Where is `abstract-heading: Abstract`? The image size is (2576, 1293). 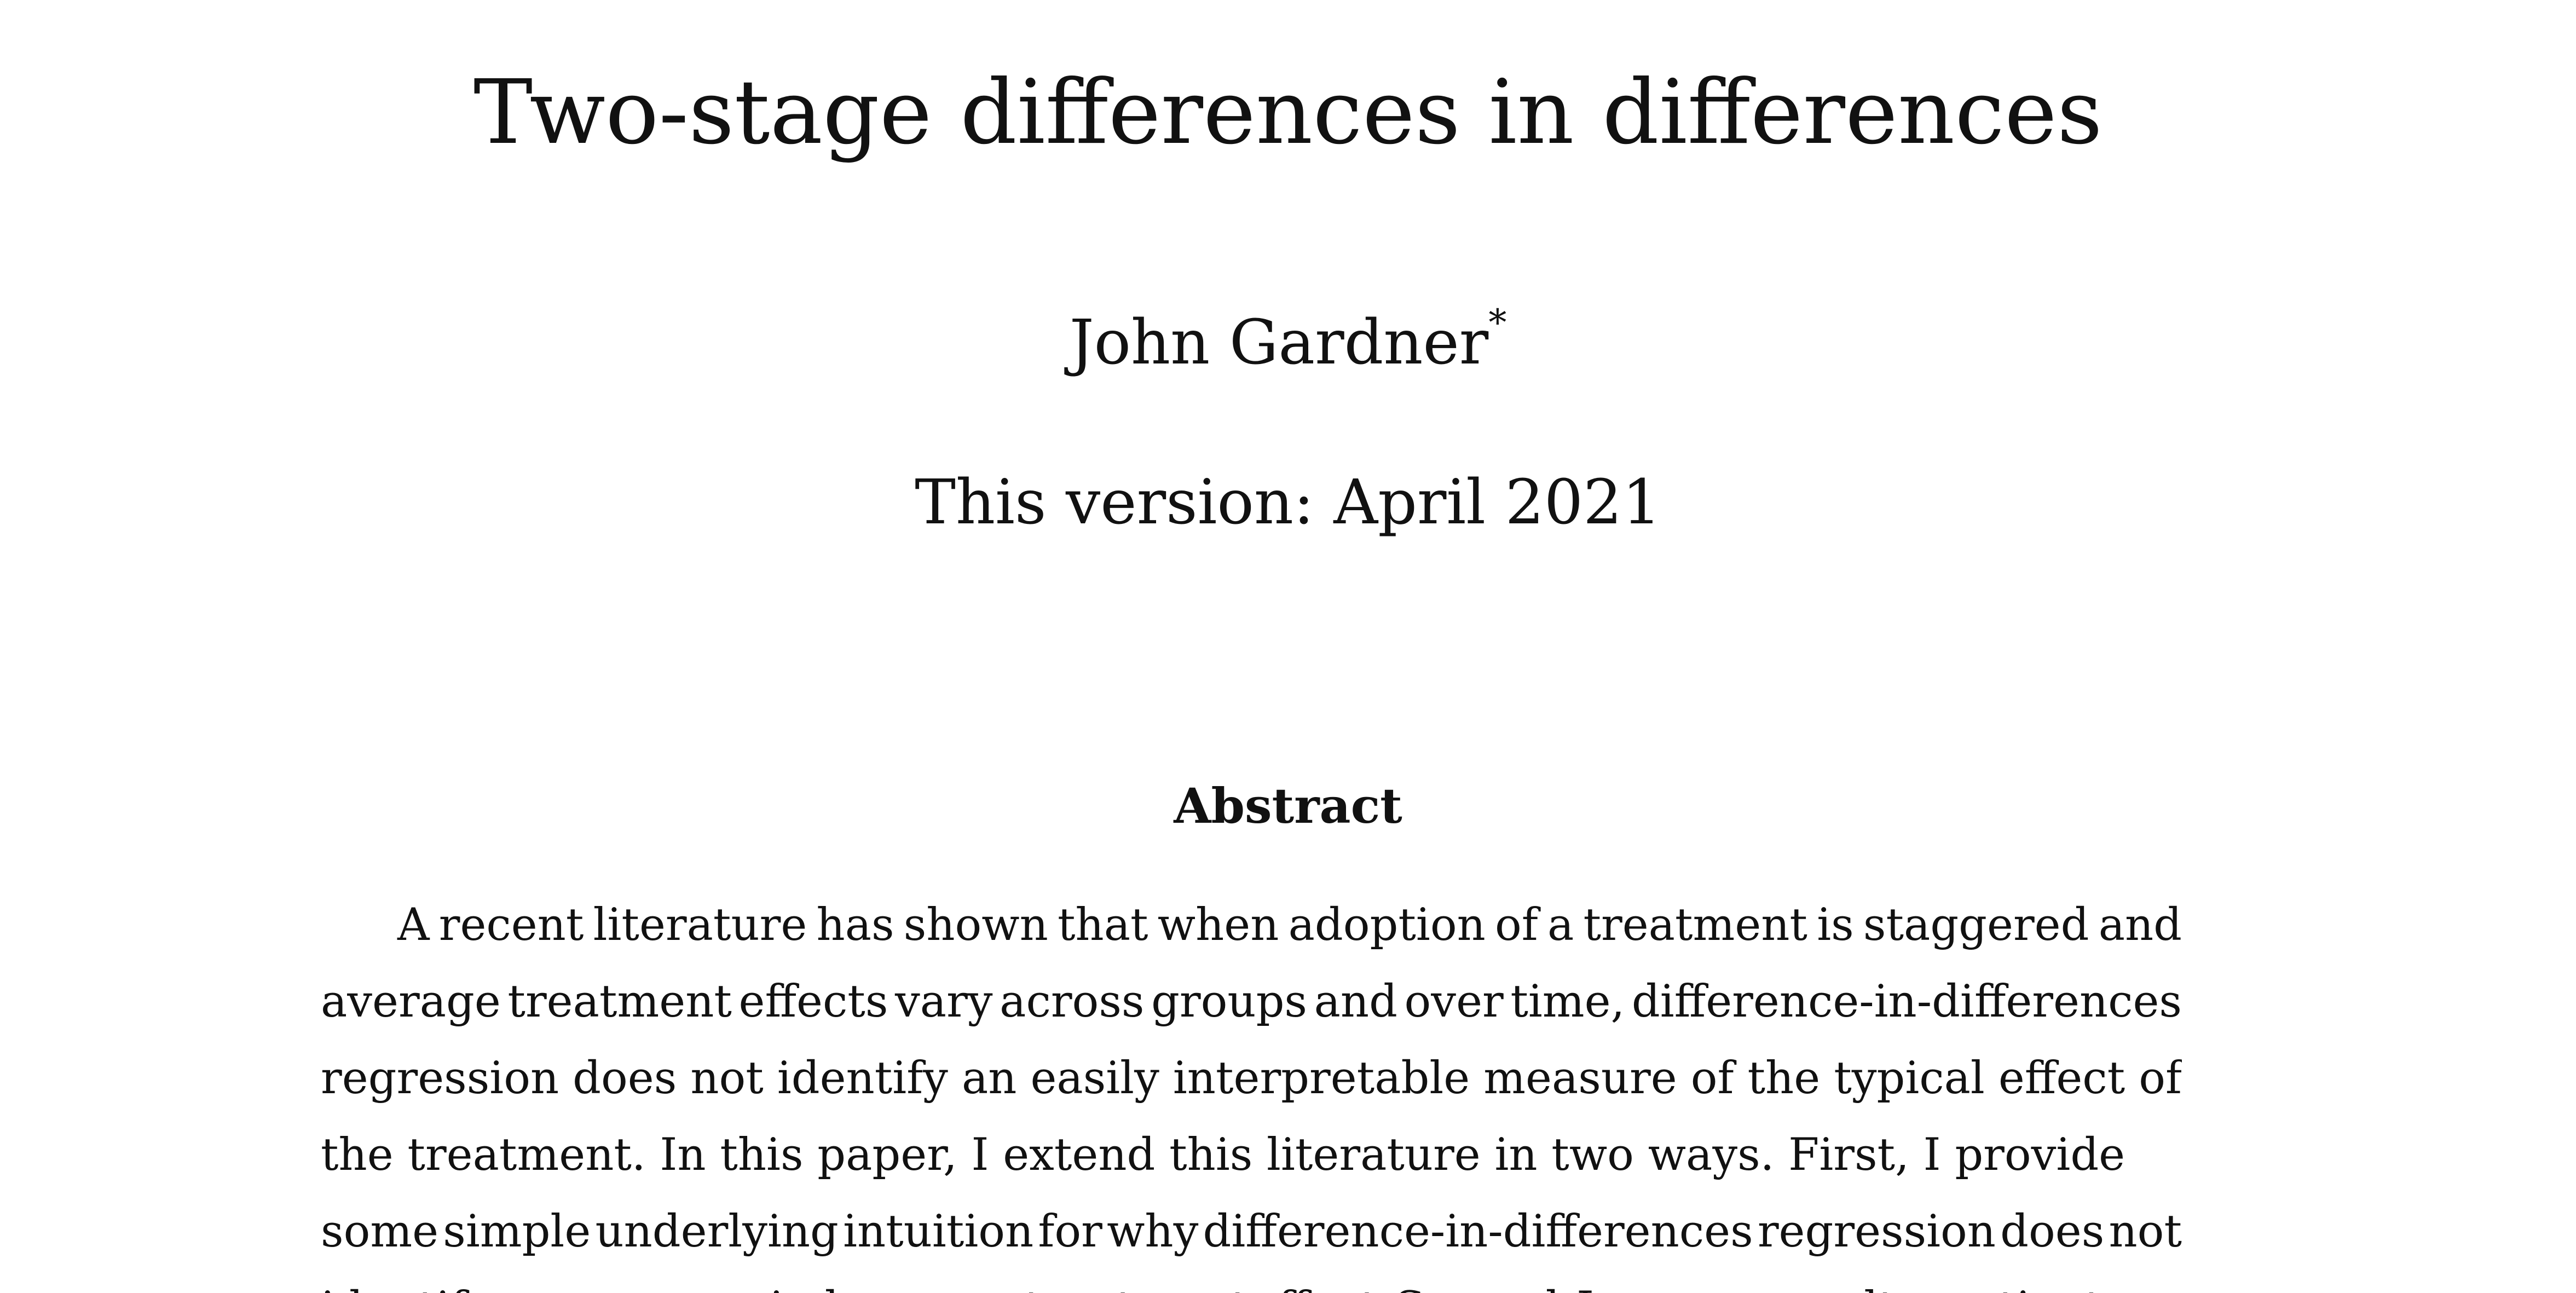 abstract-heading: Abstract is located at coordinates (1288, 806).